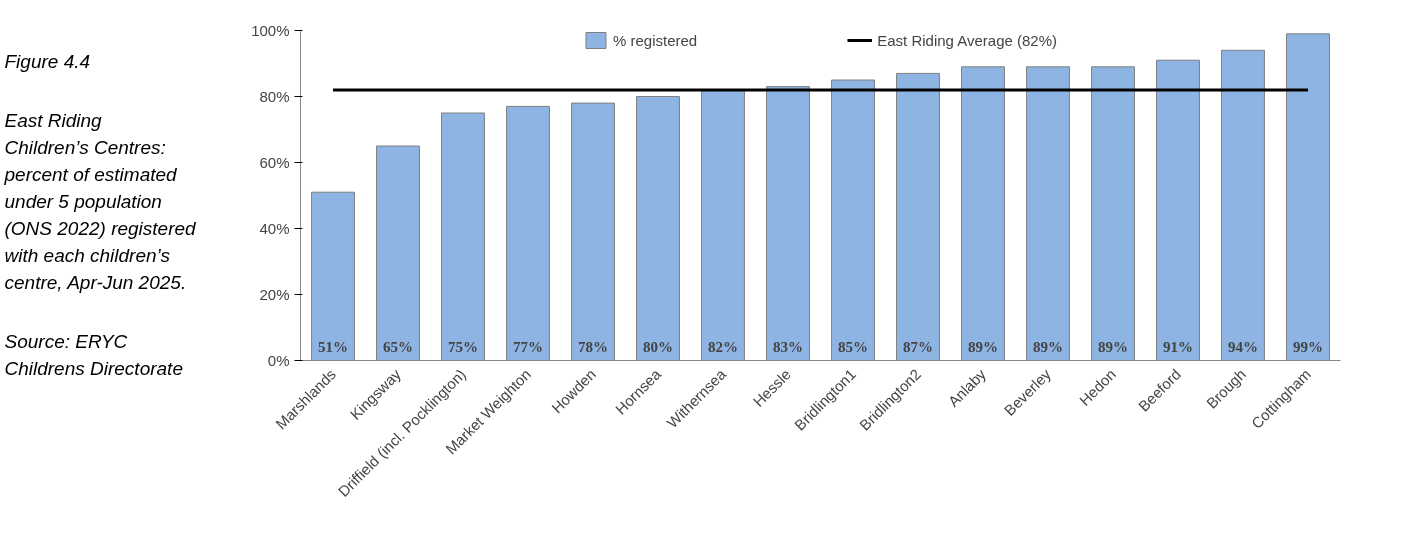 This screenshot has width=1410, height=560. Describe the element at coordinates (655, 40) in the screenshot. I see `legend-label: % registered` at that location.